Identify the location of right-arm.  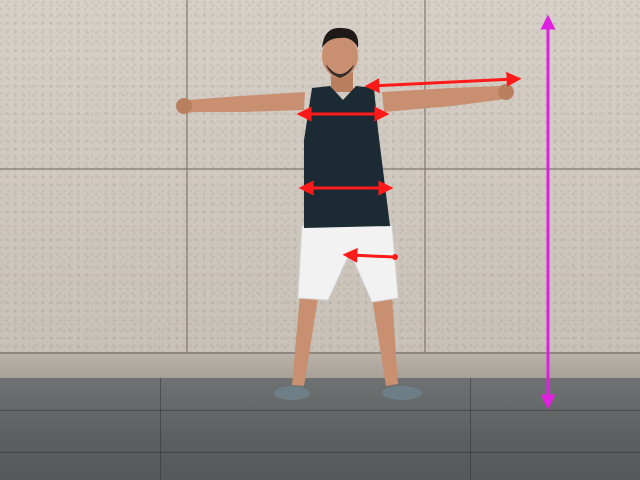
(447, 99).